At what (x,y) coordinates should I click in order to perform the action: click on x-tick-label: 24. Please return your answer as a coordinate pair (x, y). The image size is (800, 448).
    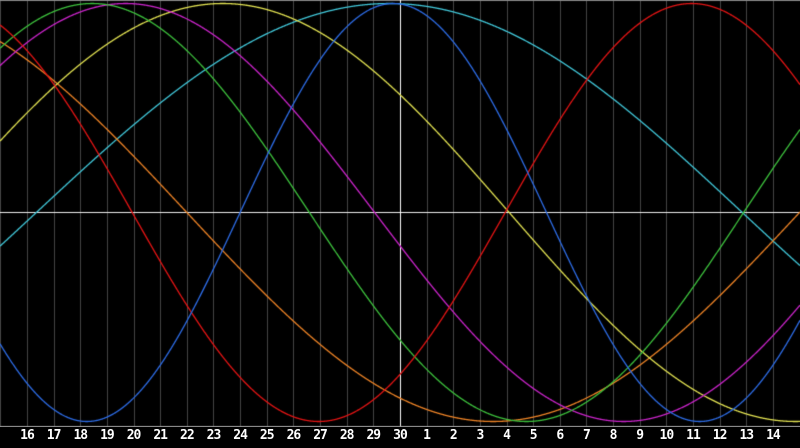
    Looking at the image, I should click on (240, 435).